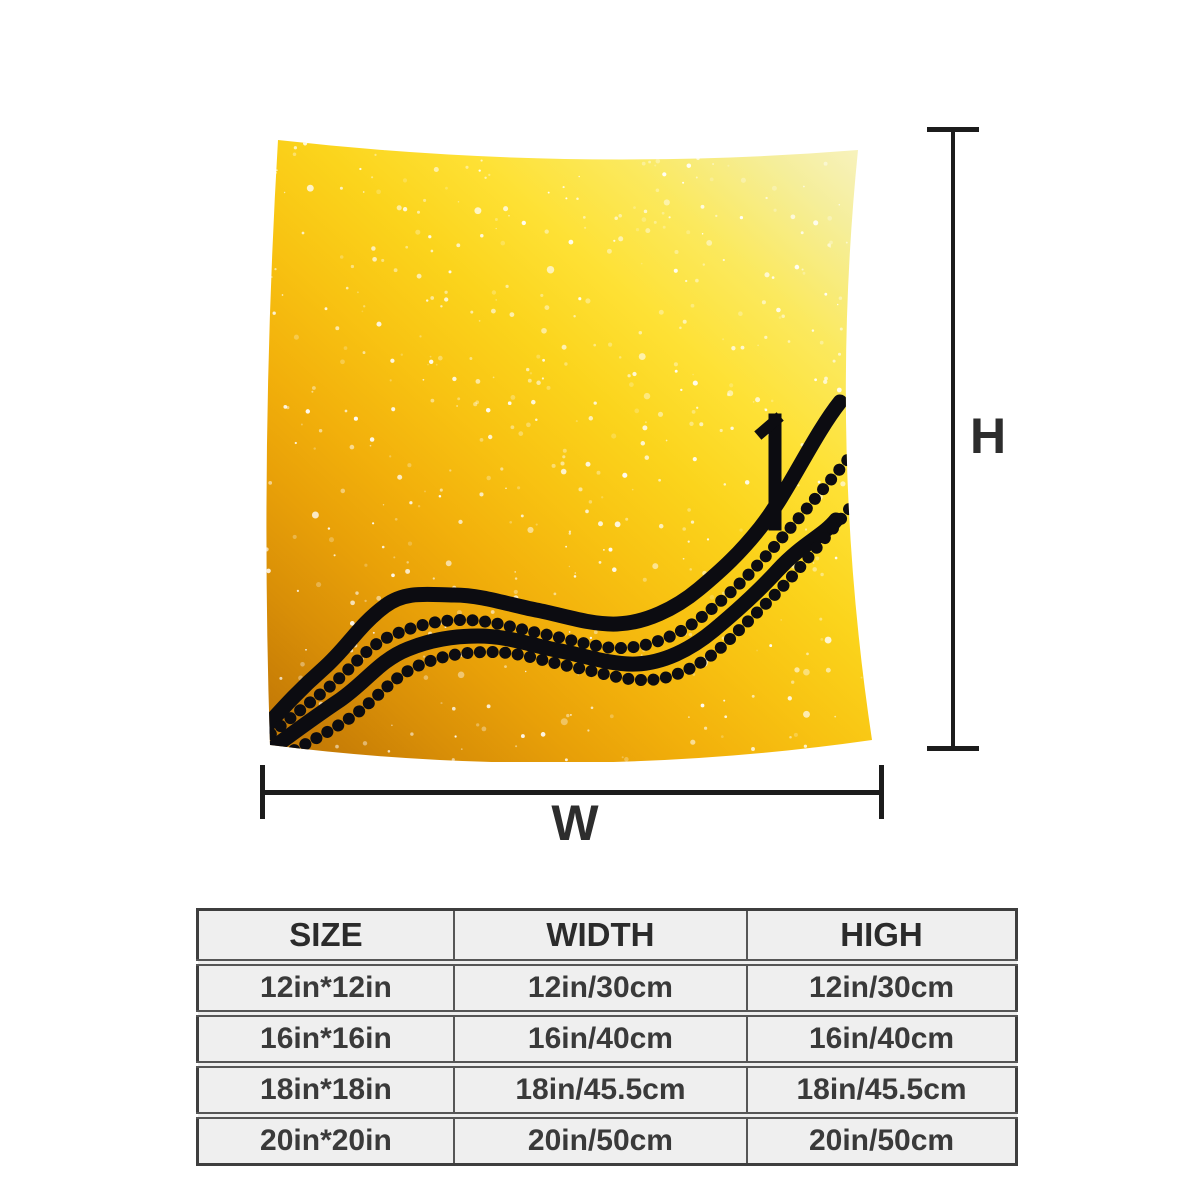 The height and width of the screenshot is (1200, 1200). I want to click on width-label: W, so click(575, 823).